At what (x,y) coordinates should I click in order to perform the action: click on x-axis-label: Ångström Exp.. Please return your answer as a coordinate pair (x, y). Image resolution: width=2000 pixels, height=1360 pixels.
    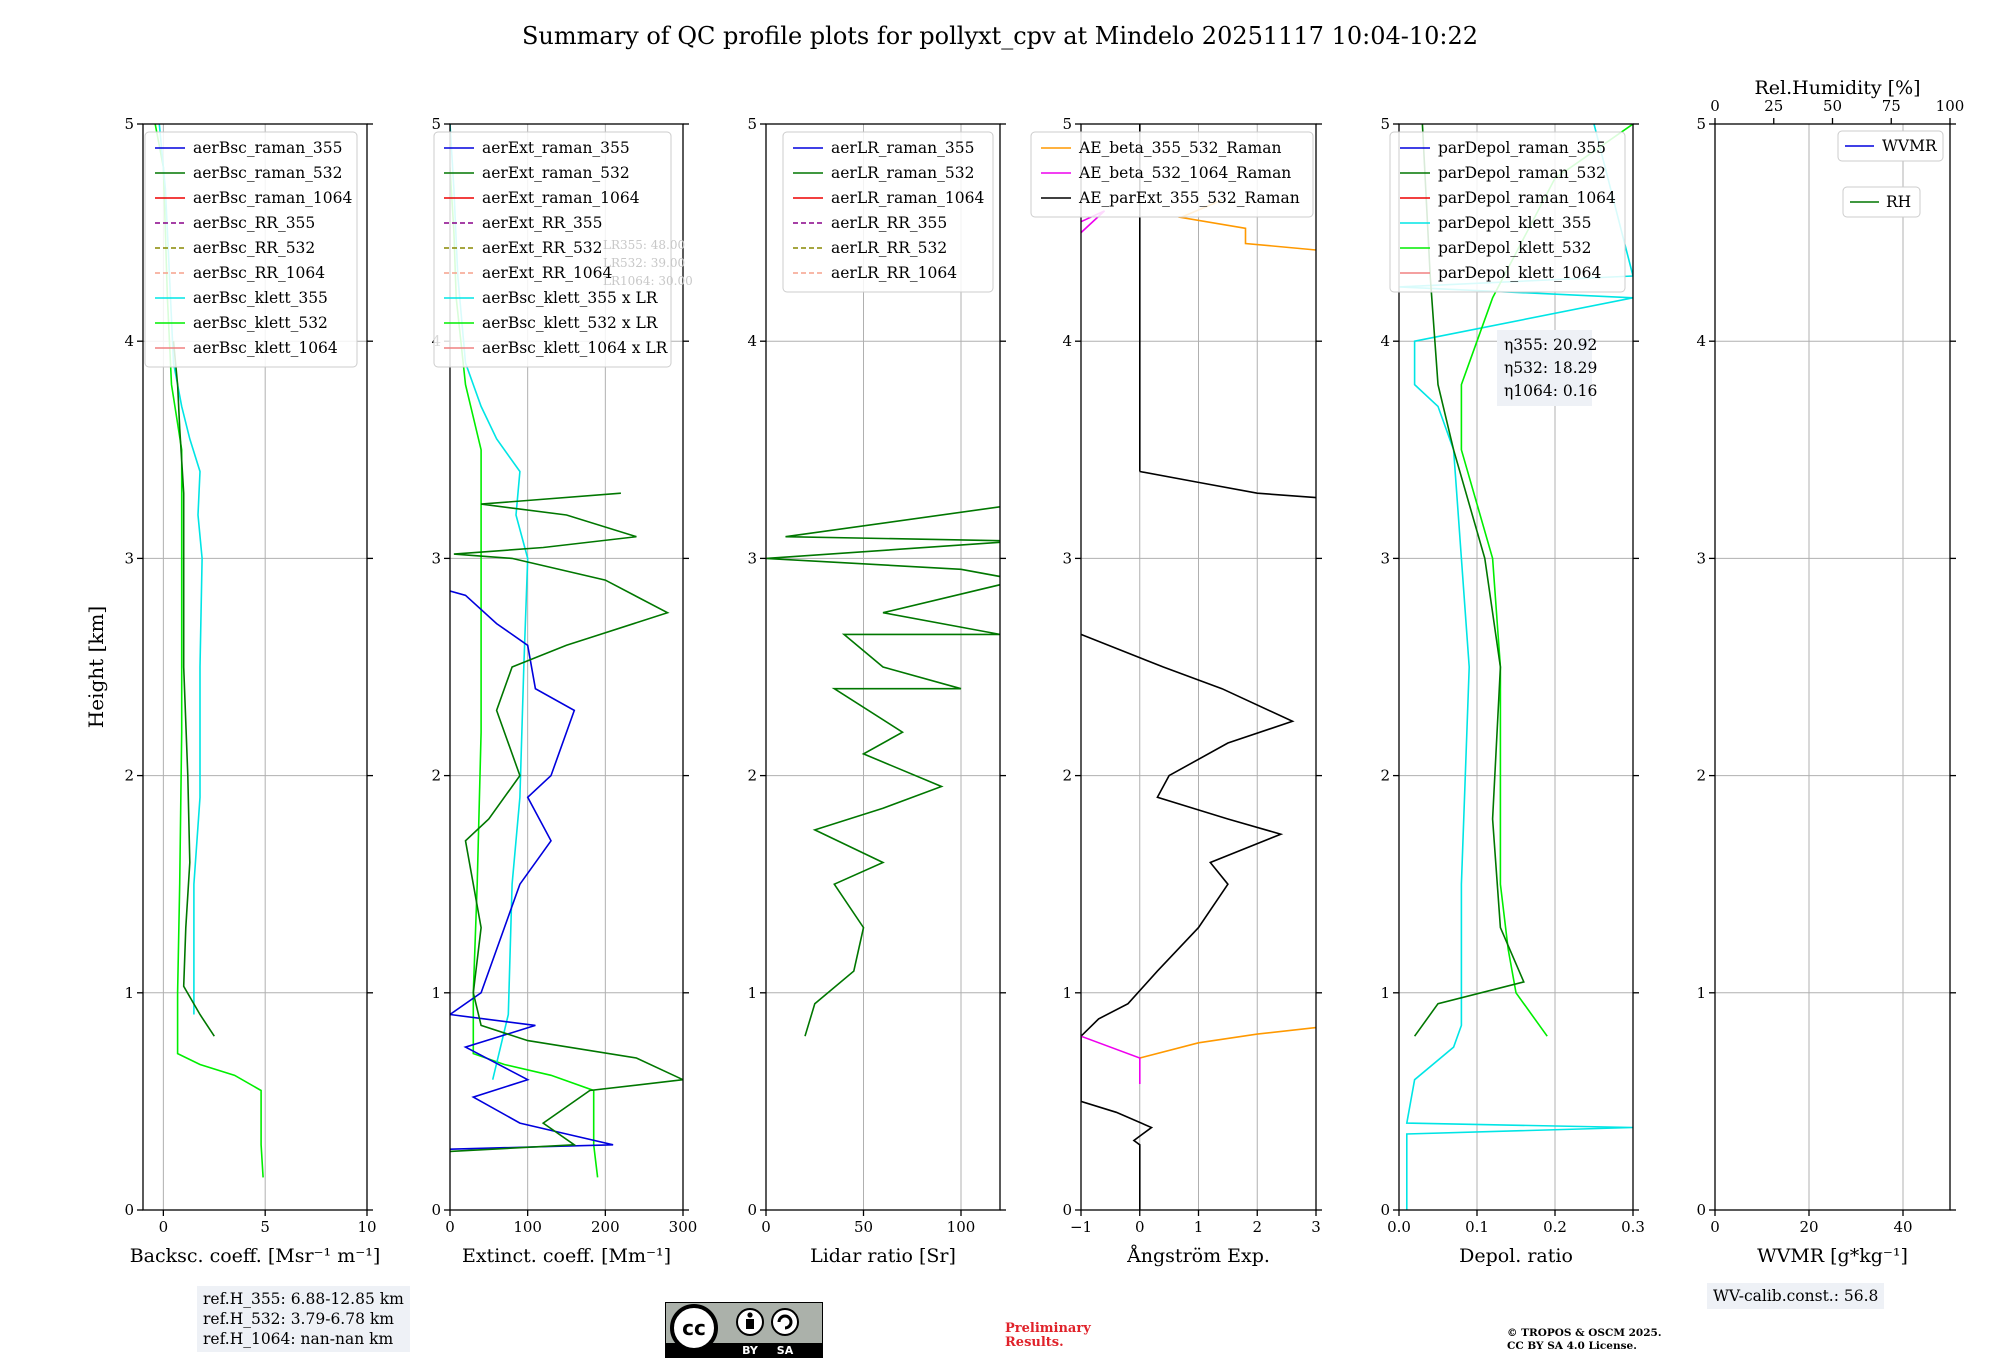
    Looking at the image, I should click on (1198, 1256).